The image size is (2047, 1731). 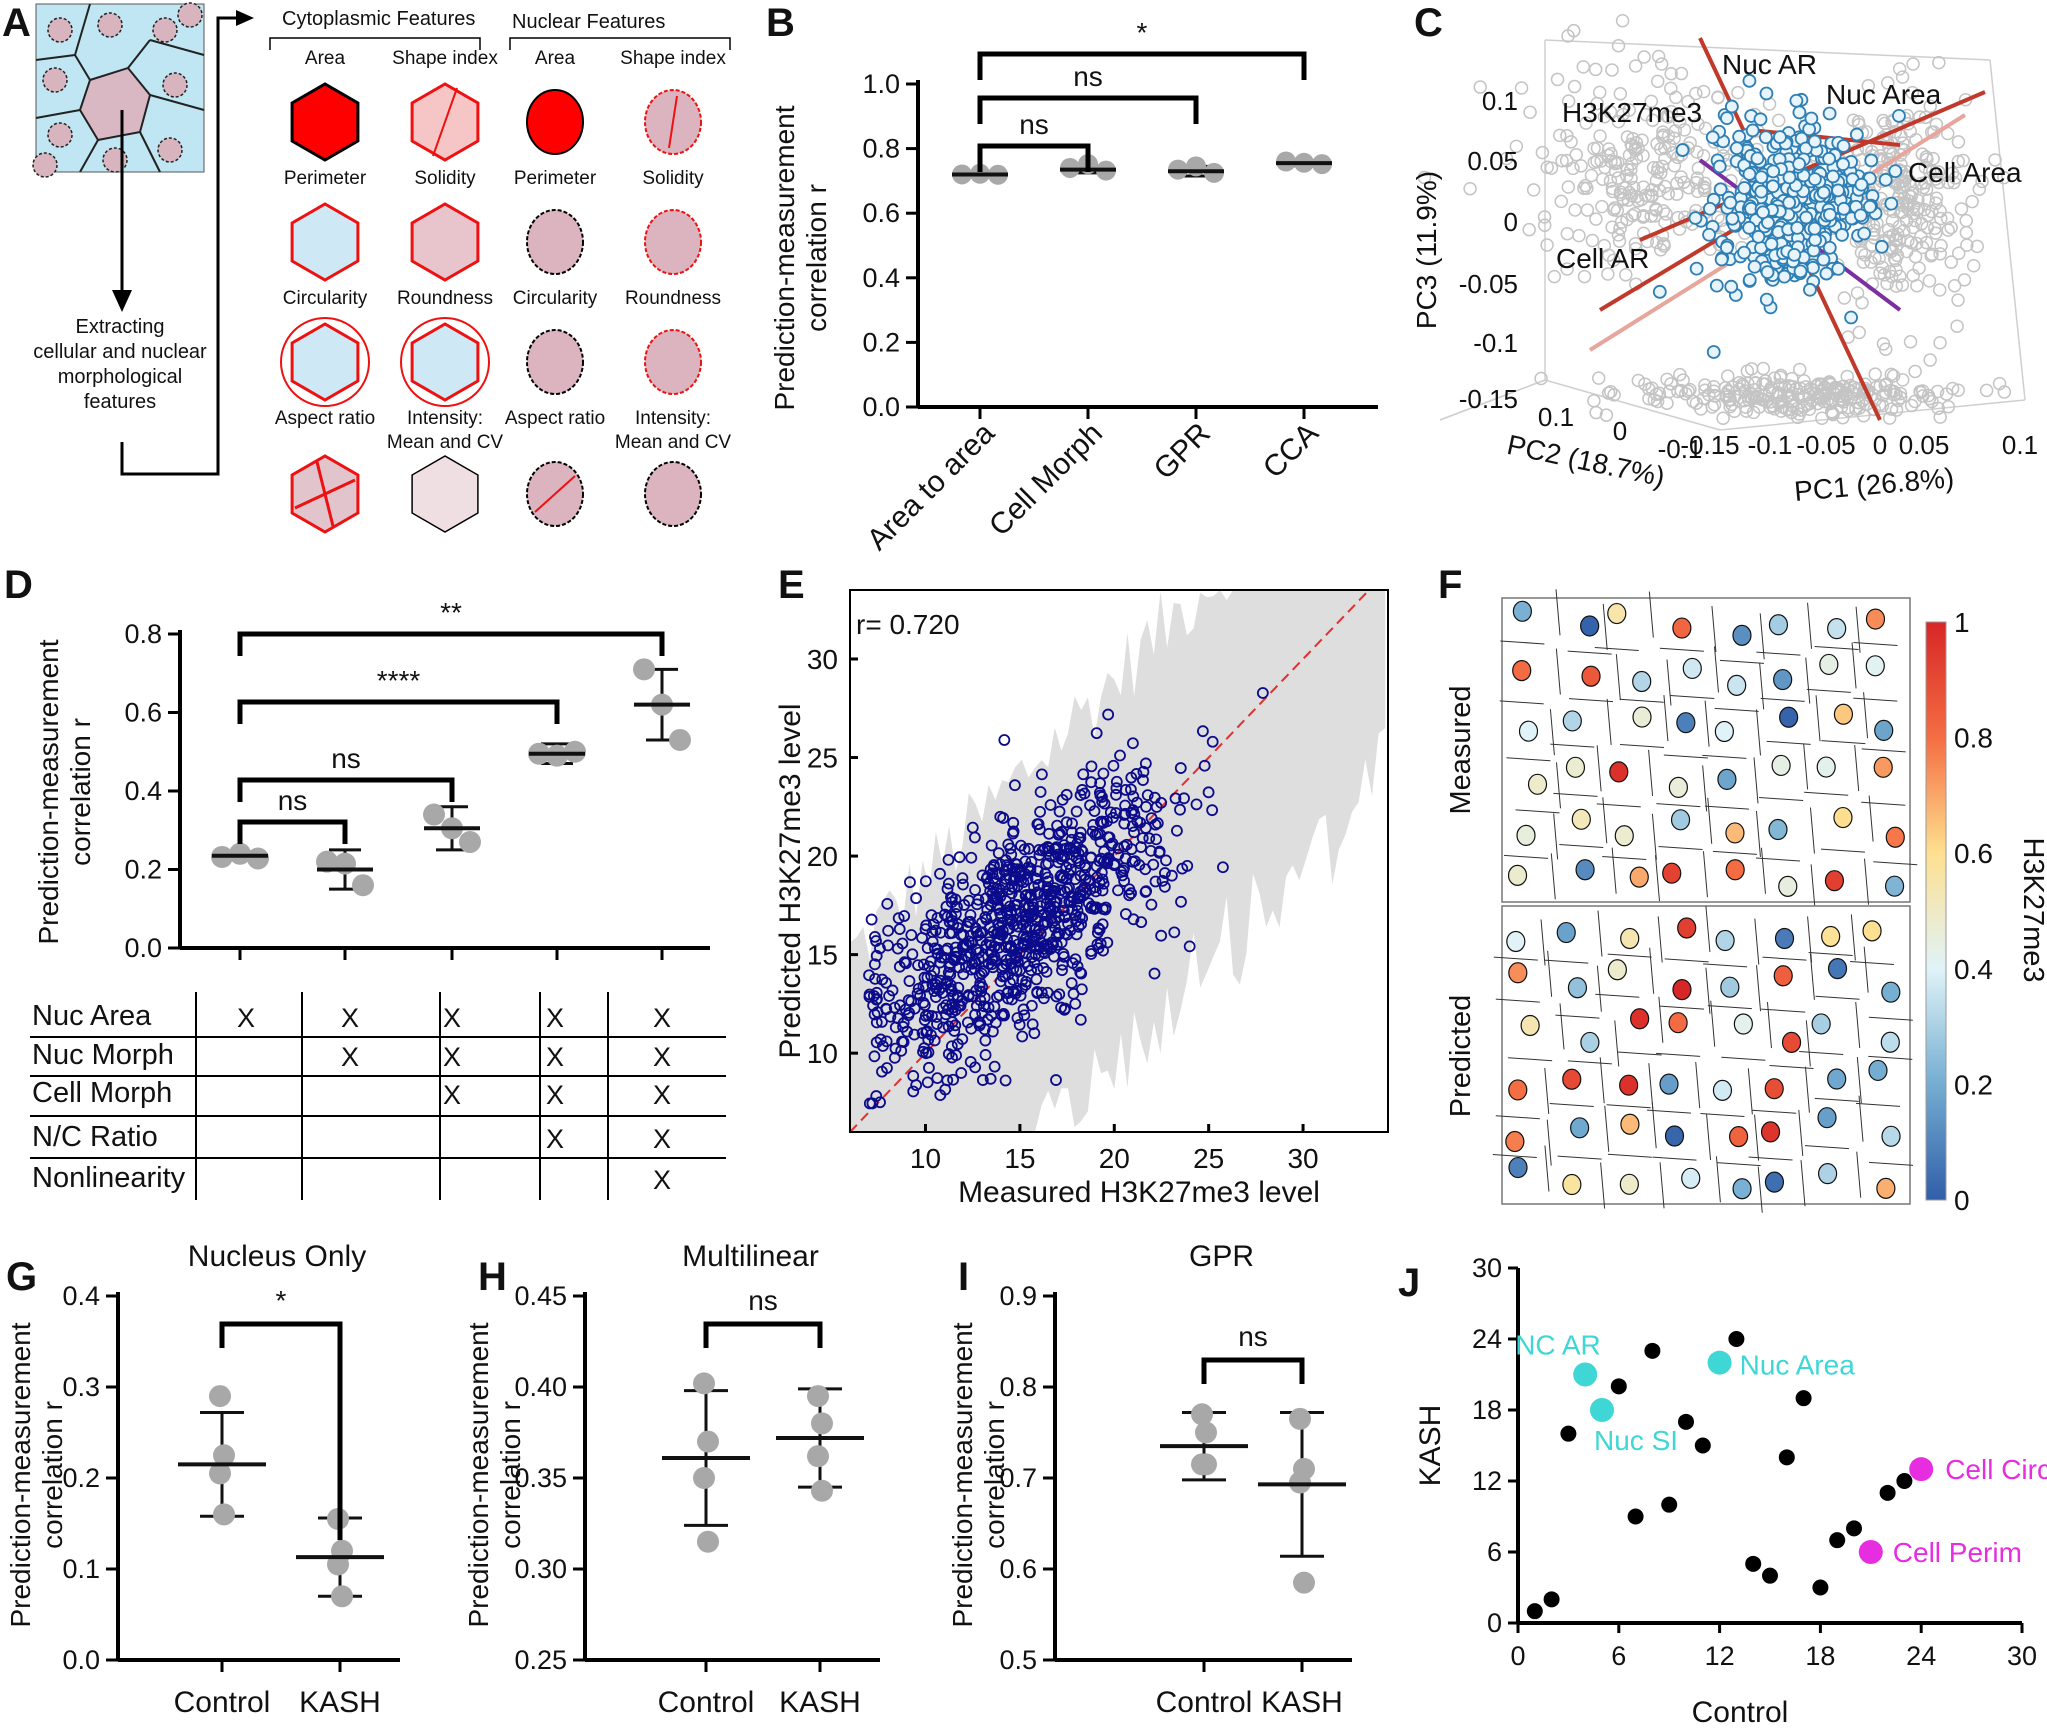 I want to click on x-axis-title: PC1 (26.8%), so click(x=1874, y=484).